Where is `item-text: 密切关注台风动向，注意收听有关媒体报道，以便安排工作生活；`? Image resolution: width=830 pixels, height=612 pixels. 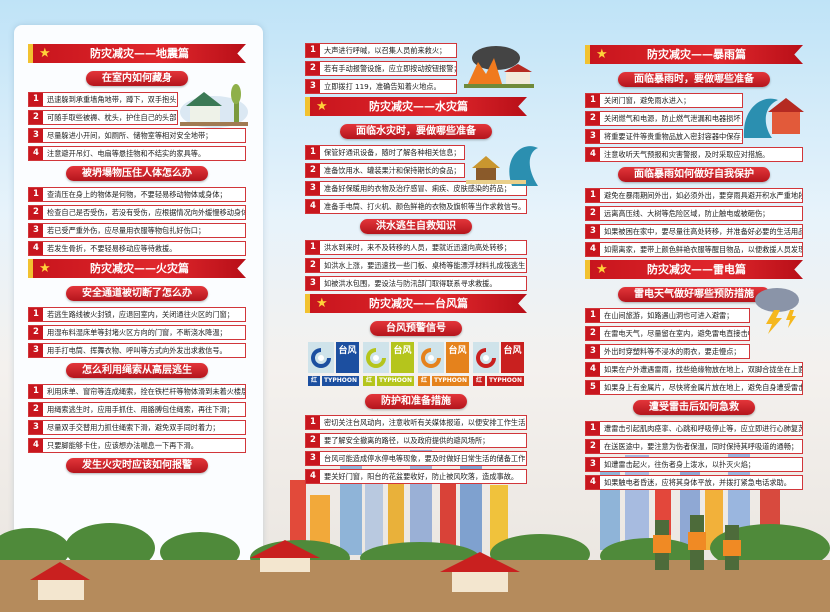
item-text: 密切关注台风动向，注意收听有关媒体报道，以便安排工作生活； is located at coordinates (425, 422).